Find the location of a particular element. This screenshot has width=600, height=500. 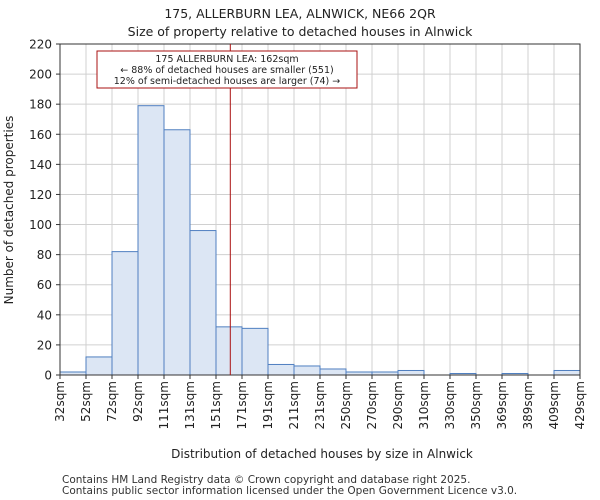

x-tick-label: 92sqm is located at coordinates (138, 401).